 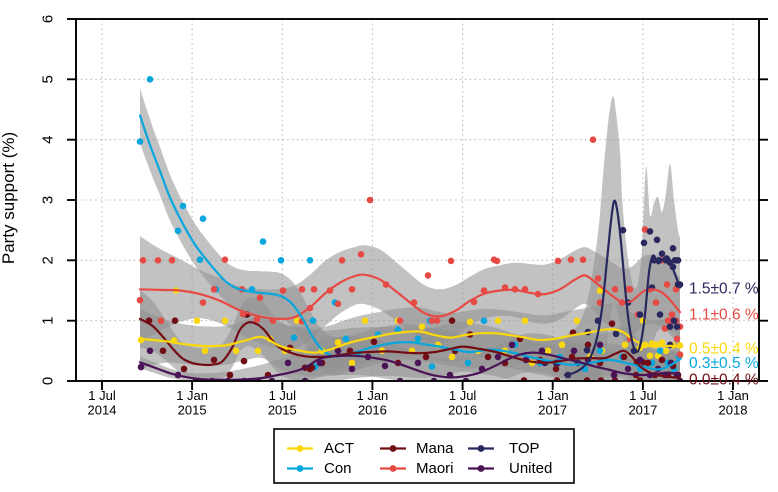 I want to click on svg-text: 6, so click(x=48, y=19).